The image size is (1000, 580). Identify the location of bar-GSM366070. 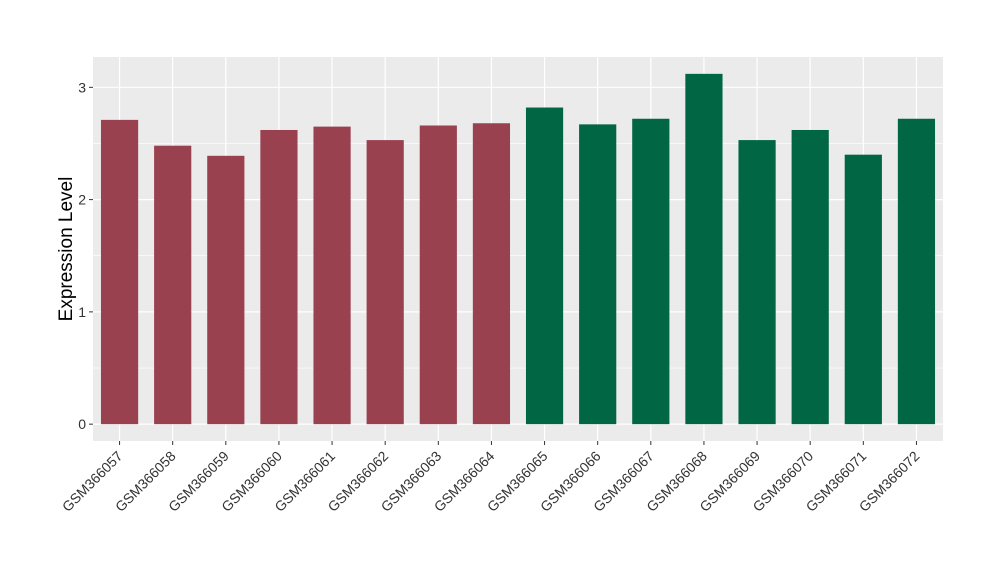
(810, 277).